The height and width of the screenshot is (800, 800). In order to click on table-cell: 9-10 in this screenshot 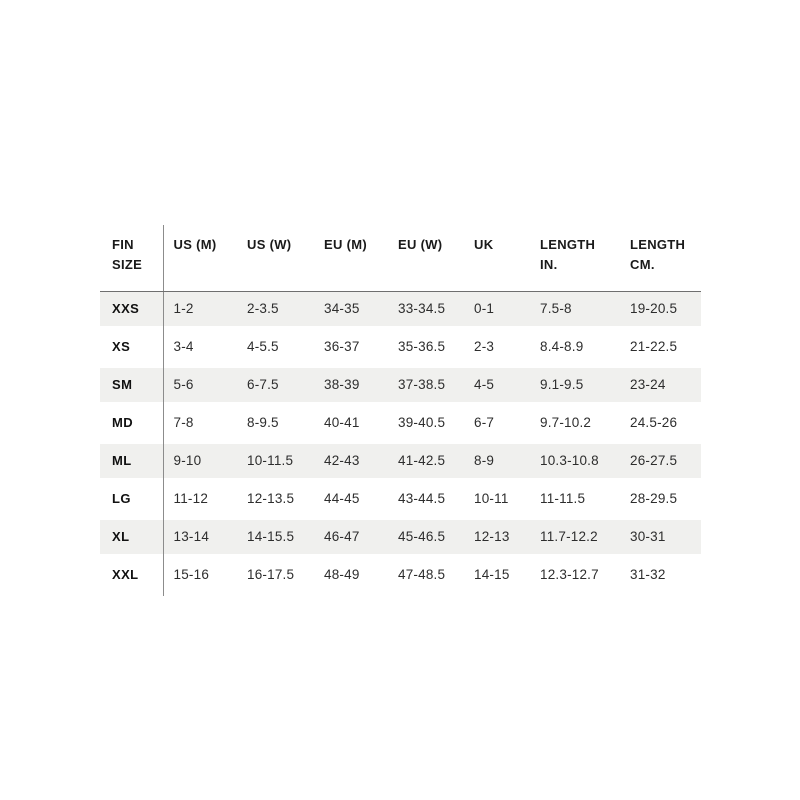, I will do `click(187, 460)`.